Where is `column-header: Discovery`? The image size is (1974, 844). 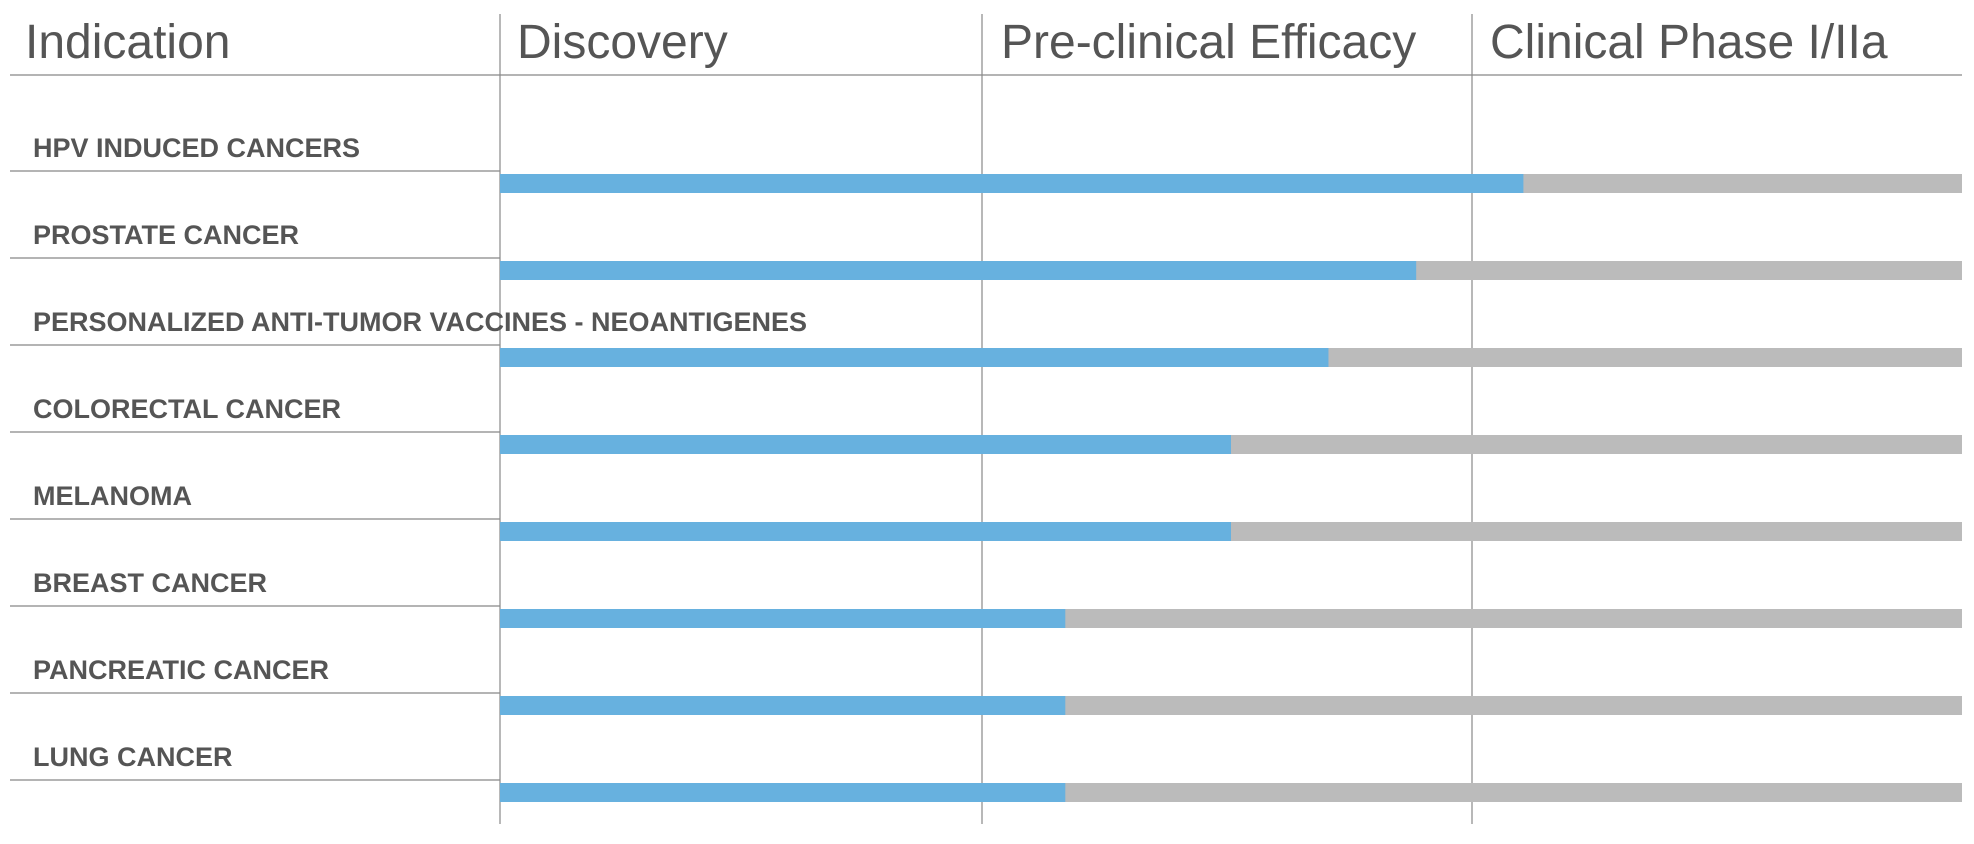 column-header: Discovery is located at coordinates (622, 42).